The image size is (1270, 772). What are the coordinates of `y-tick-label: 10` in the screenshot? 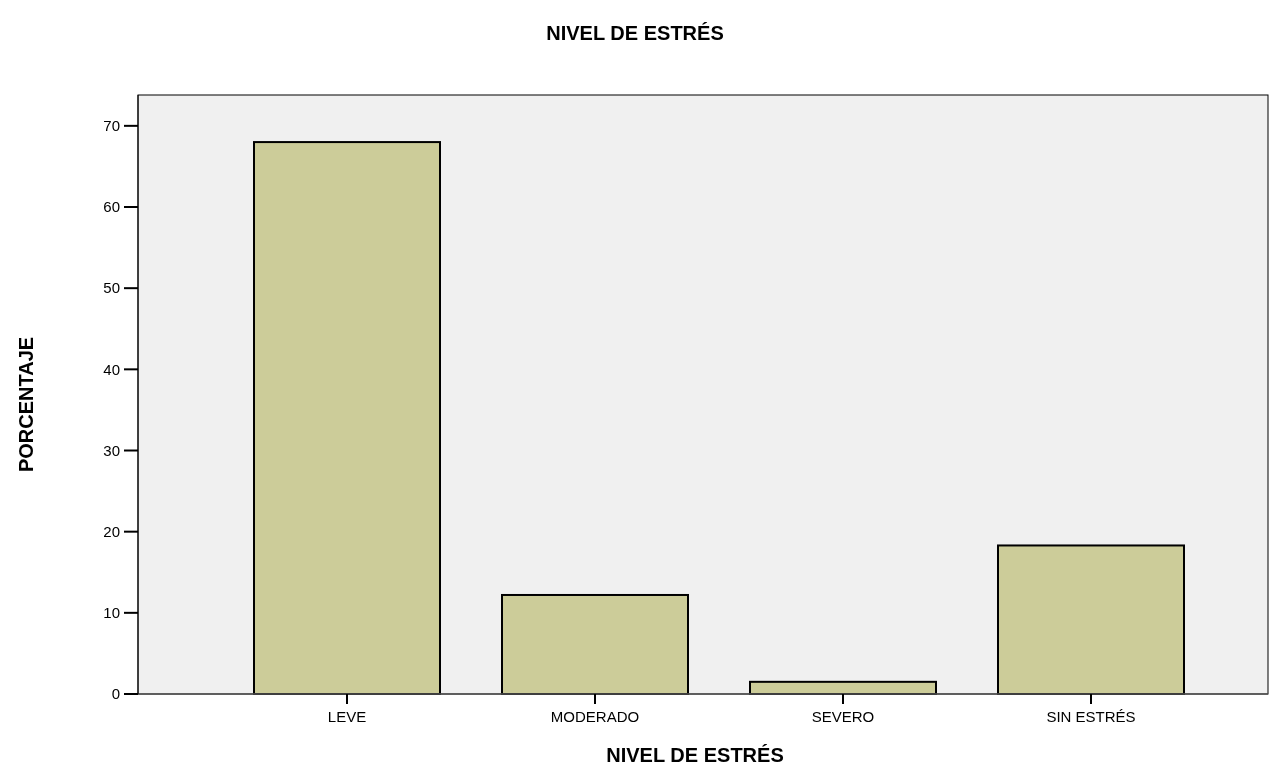 It's located at (111, 613).